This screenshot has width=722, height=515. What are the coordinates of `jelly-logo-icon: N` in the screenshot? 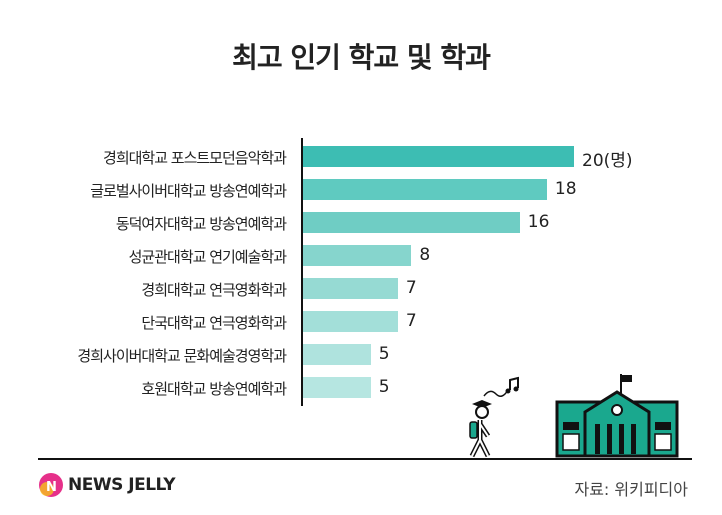 It's located at (51, 485).